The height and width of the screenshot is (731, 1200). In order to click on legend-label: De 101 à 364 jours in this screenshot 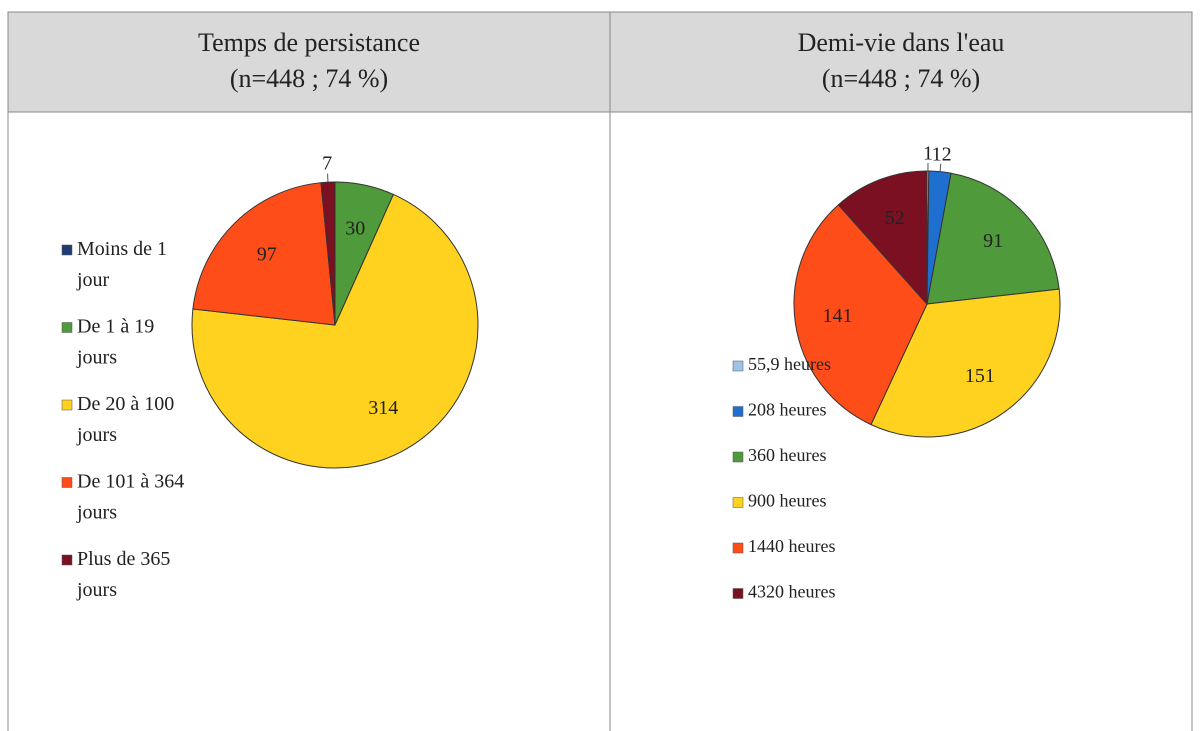, I will do `click(130, 496)`.